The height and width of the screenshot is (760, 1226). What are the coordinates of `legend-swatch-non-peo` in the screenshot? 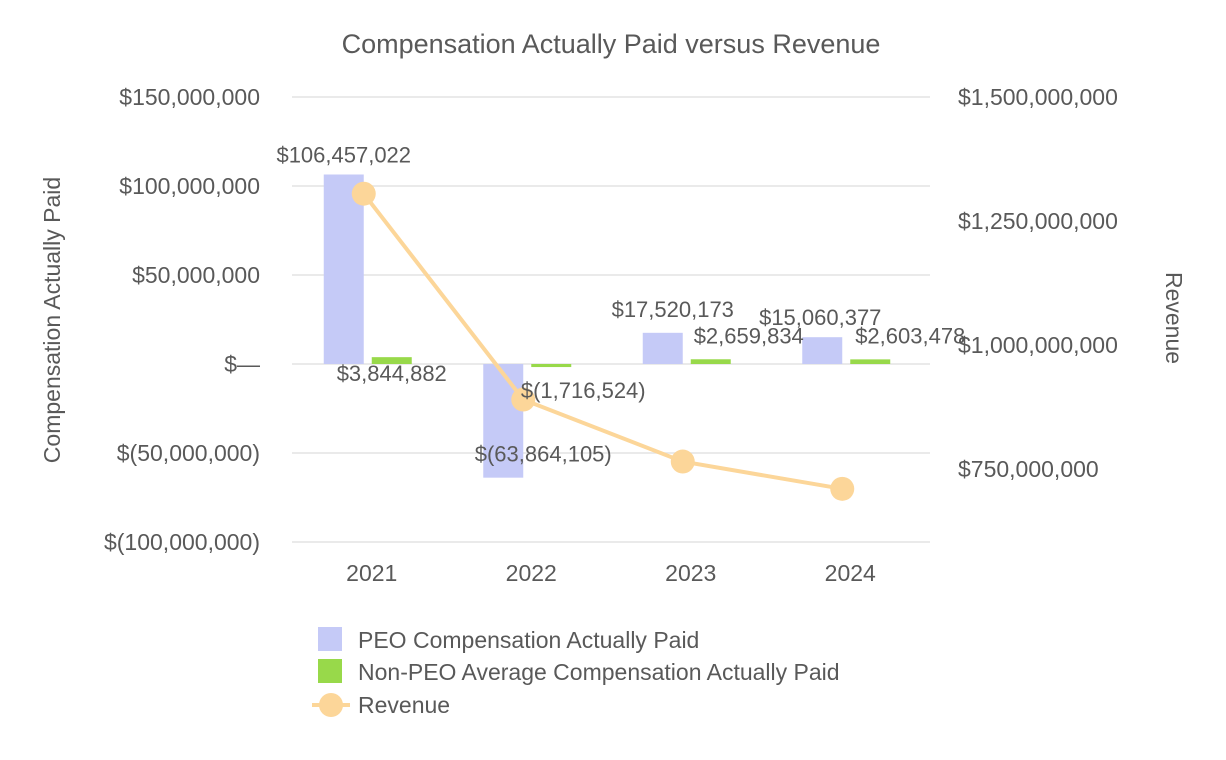 It's located at (330, 671).